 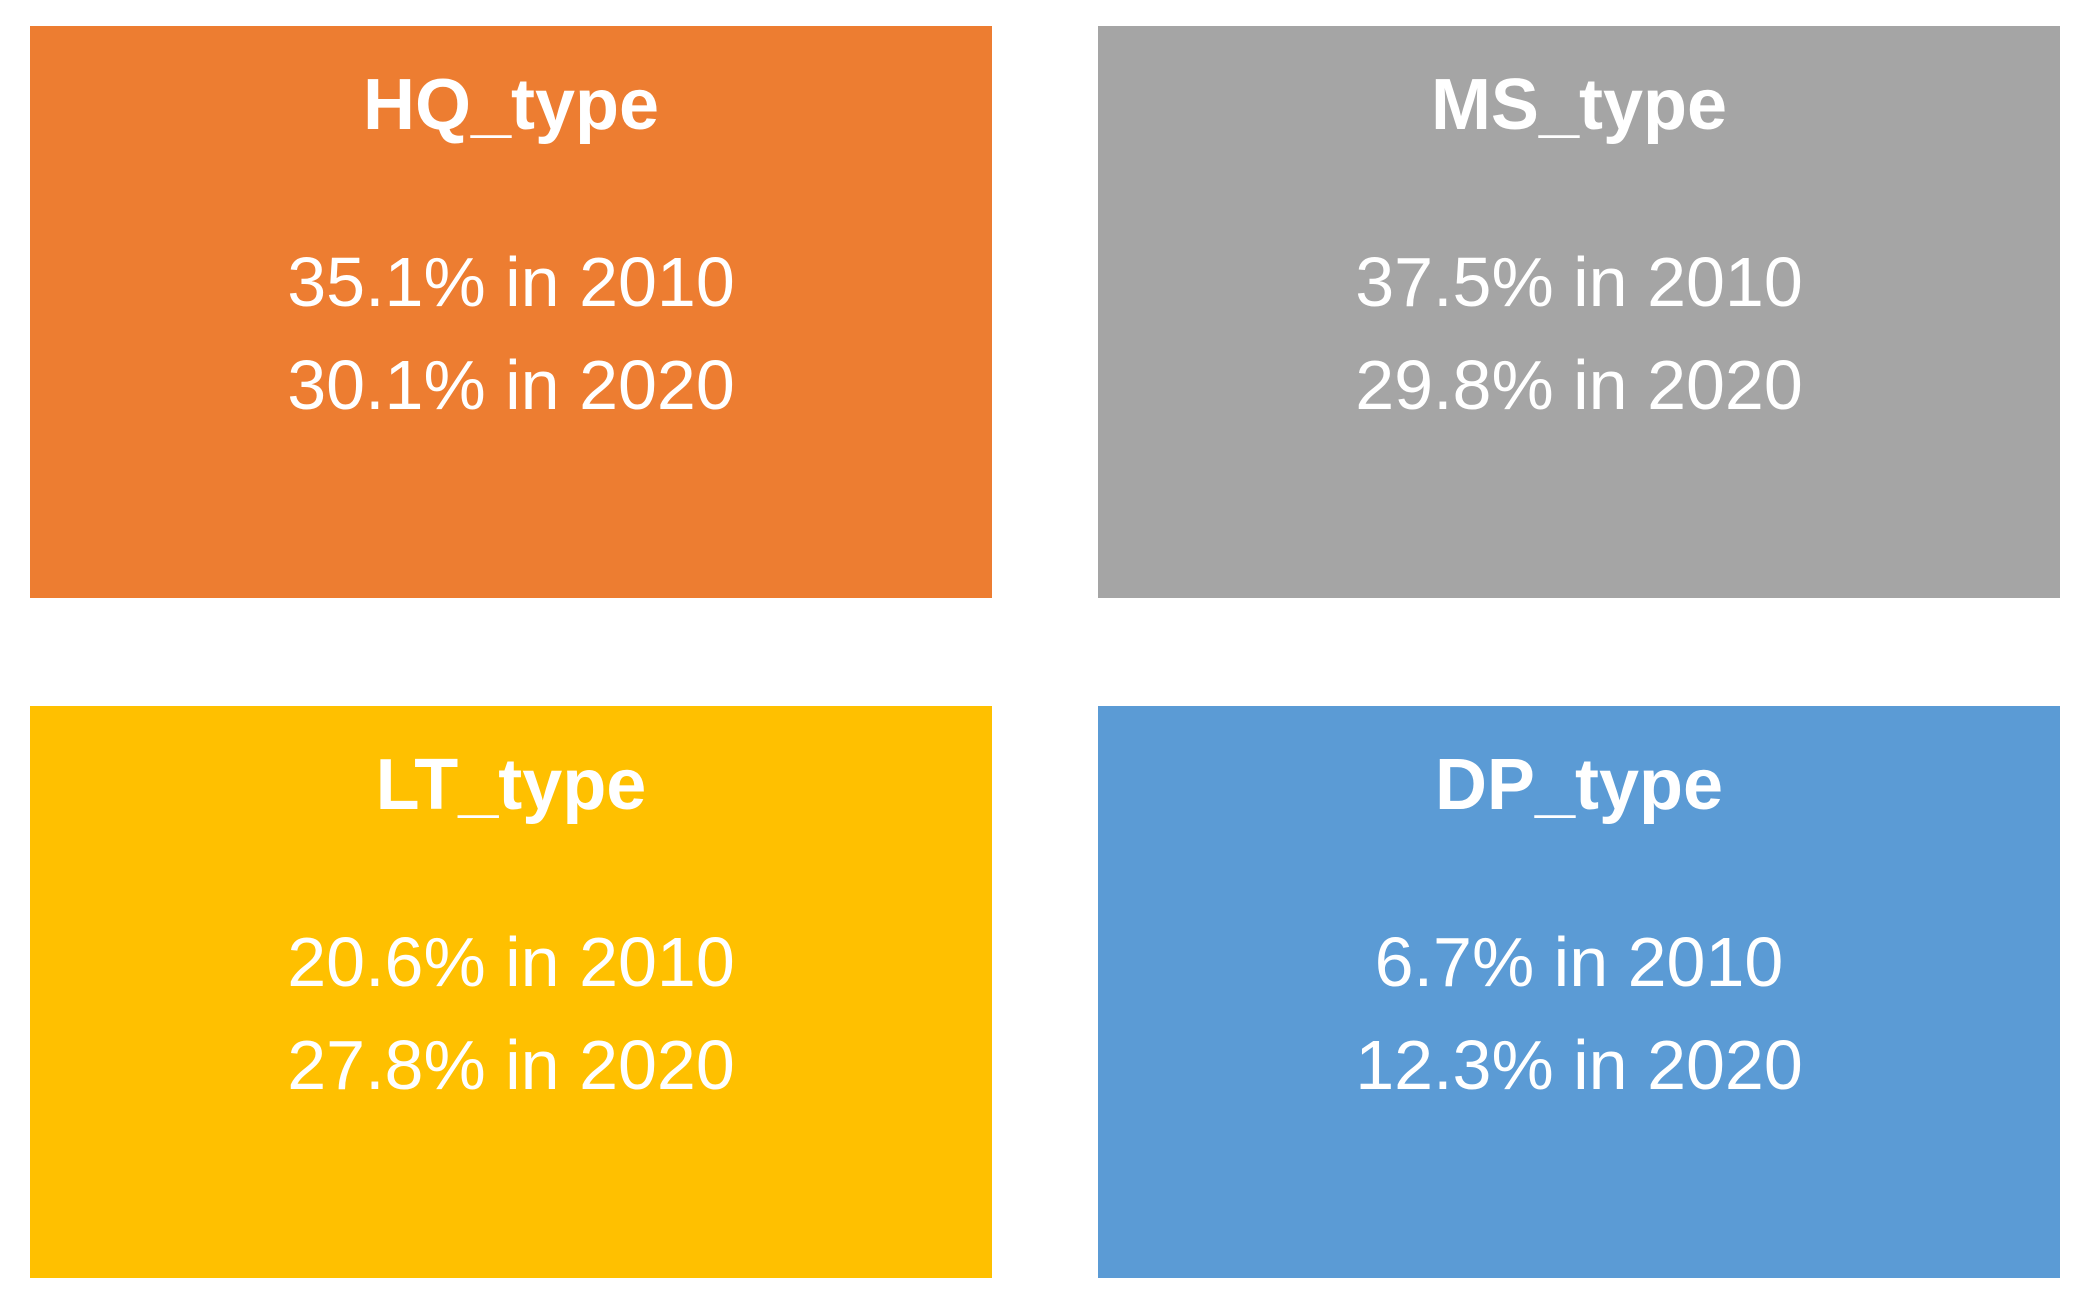 I want to click on stat-lt-2020: 27.8% in 2020, so click(x=511, y=1065).